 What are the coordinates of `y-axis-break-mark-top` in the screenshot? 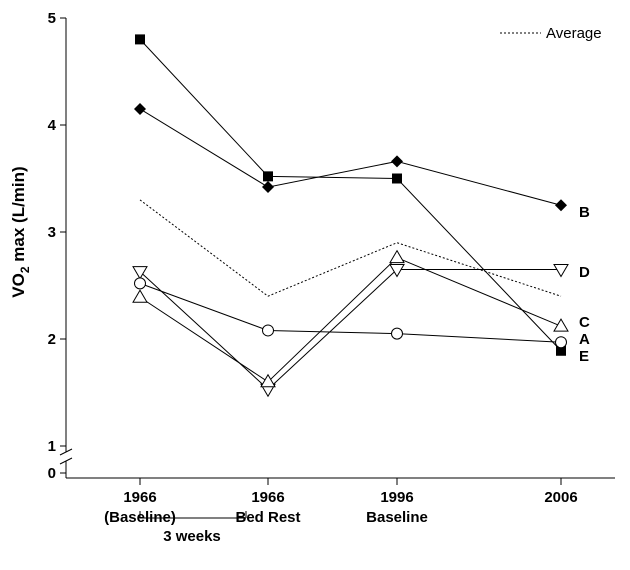 It's located at (66, 452).